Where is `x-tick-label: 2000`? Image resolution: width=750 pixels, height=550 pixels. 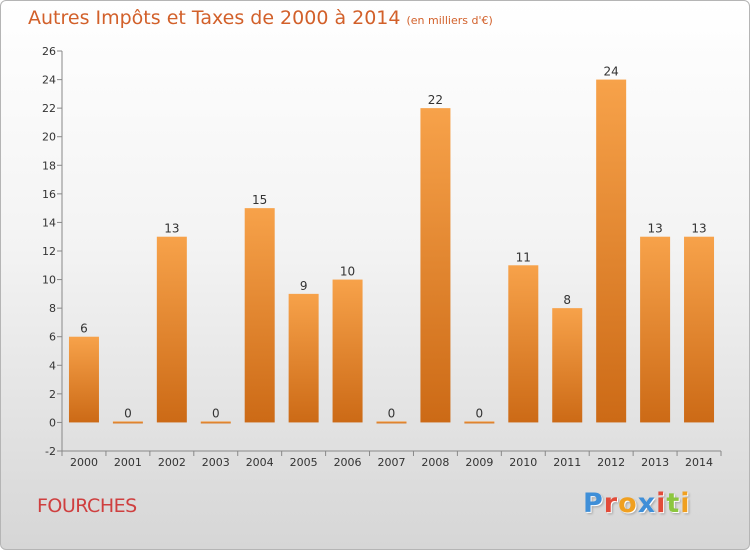 x-tick-label: 2000 is located at coordinates (84, 462).